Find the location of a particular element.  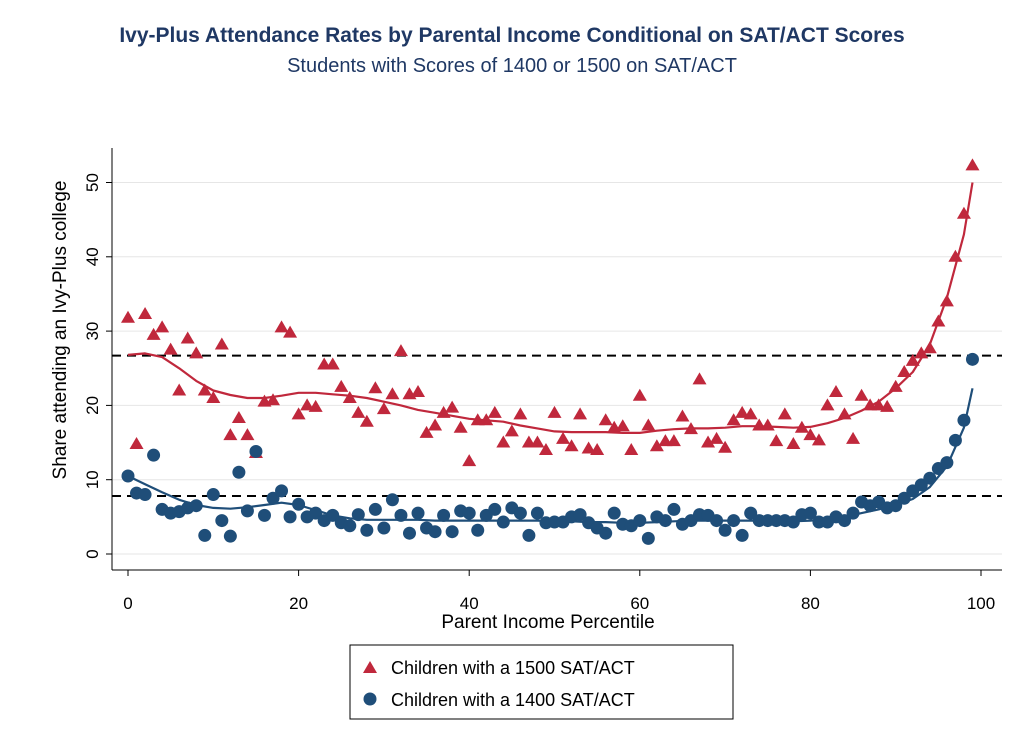

x-axis-label: Parent Income Percentile is located at coordinates (547, 622).